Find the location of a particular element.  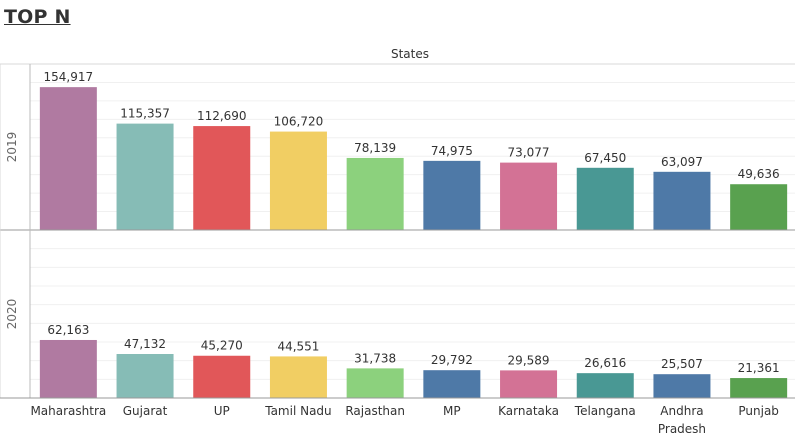

bar-2020-maharashtra is located at coordinates (68, 368).